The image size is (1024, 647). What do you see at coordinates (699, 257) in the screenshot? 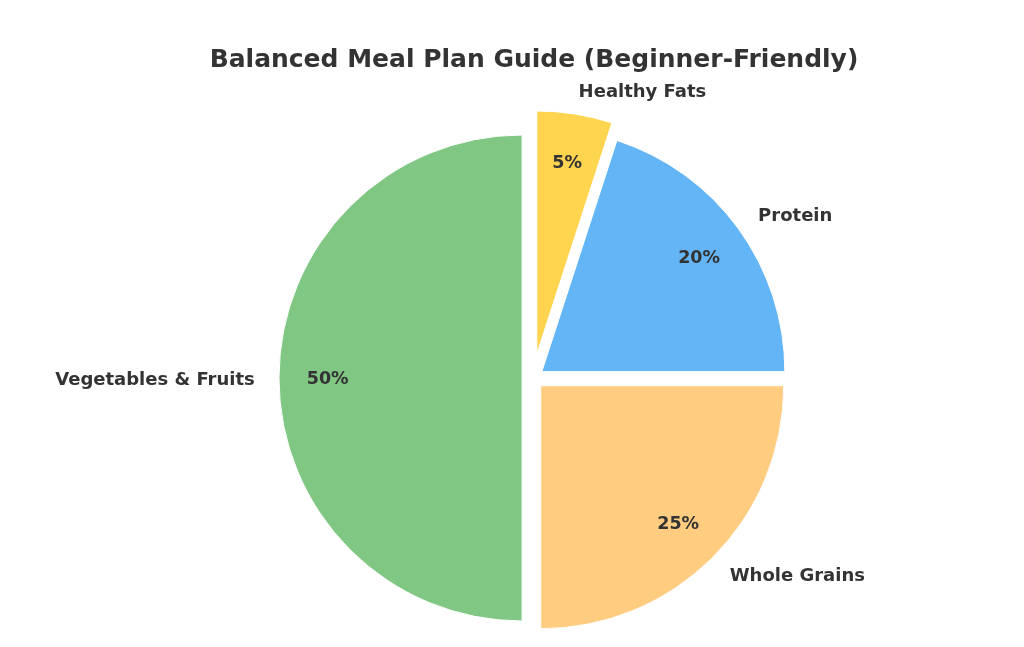
I see `data-label: 20%` at bounding box center [699, 257].